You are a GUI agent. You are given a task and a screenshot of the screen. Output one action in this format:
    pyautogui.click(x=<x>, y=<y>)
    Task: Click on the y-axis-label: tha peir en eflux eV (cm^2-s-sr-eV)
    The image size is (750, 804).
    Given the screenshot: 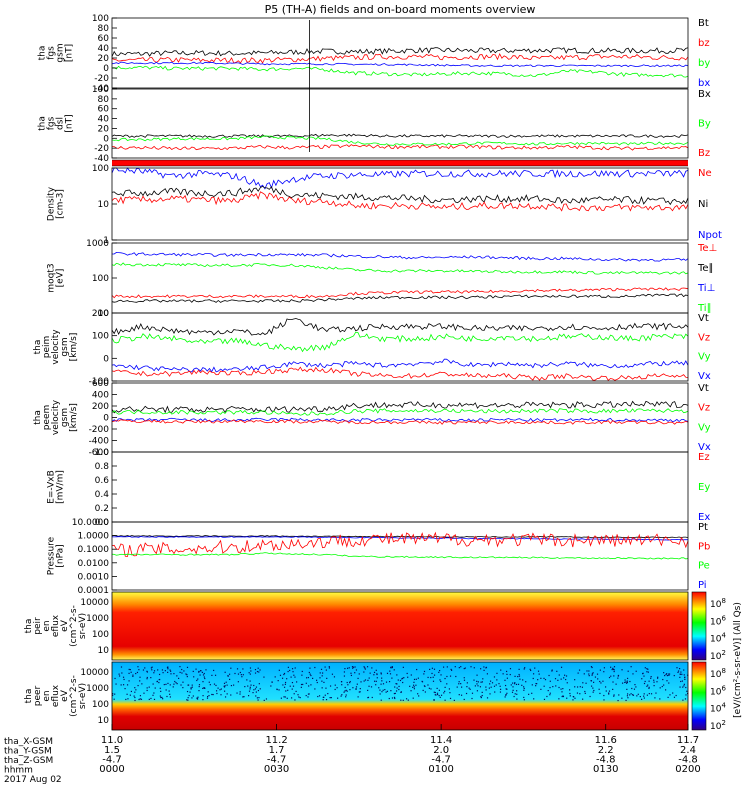 What is the action you would take?
    pyautogui.click(x=56, y=626)
    